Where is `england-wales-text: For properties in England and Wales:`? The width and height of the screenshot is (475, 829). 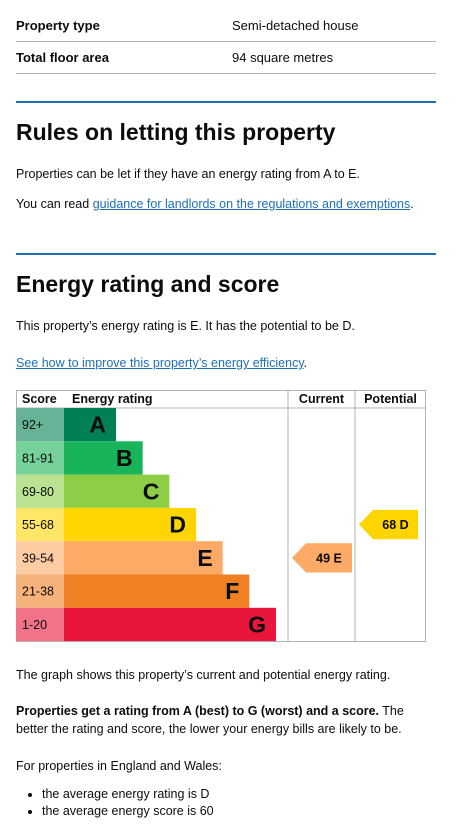
england-wales-text: For properties in England and Wales: is located at coordinates (119, 766).